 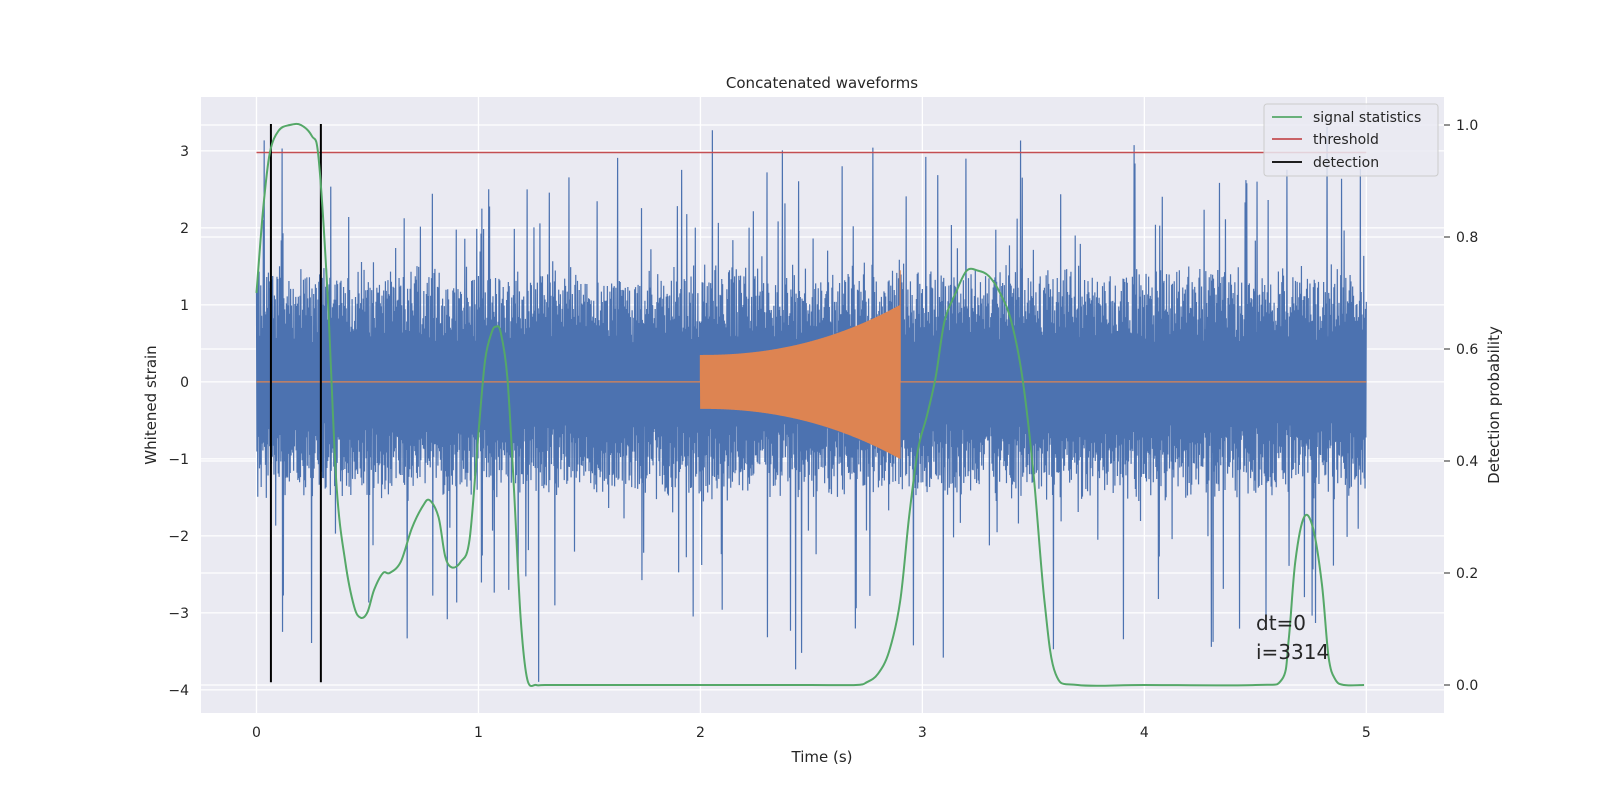 What do you see at coordinates (1467, 686) in the screenshot?
I see `y2-tick-label: 0.0` at bounding box center [1467, 686].